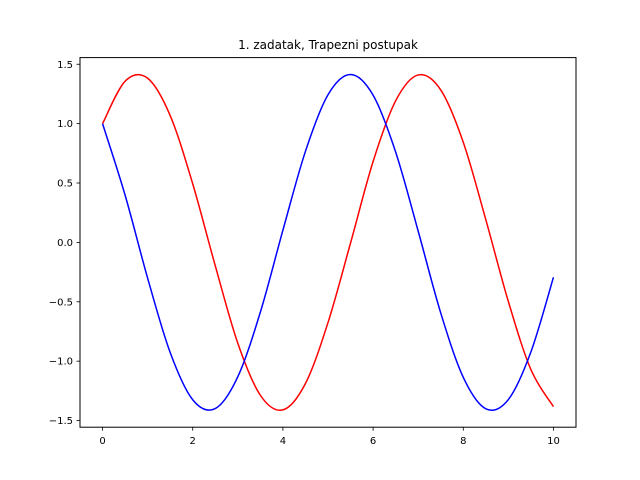 This screenshot has width=640, height=480. I want to click on x-tick-label: 8, so click(463, 441).